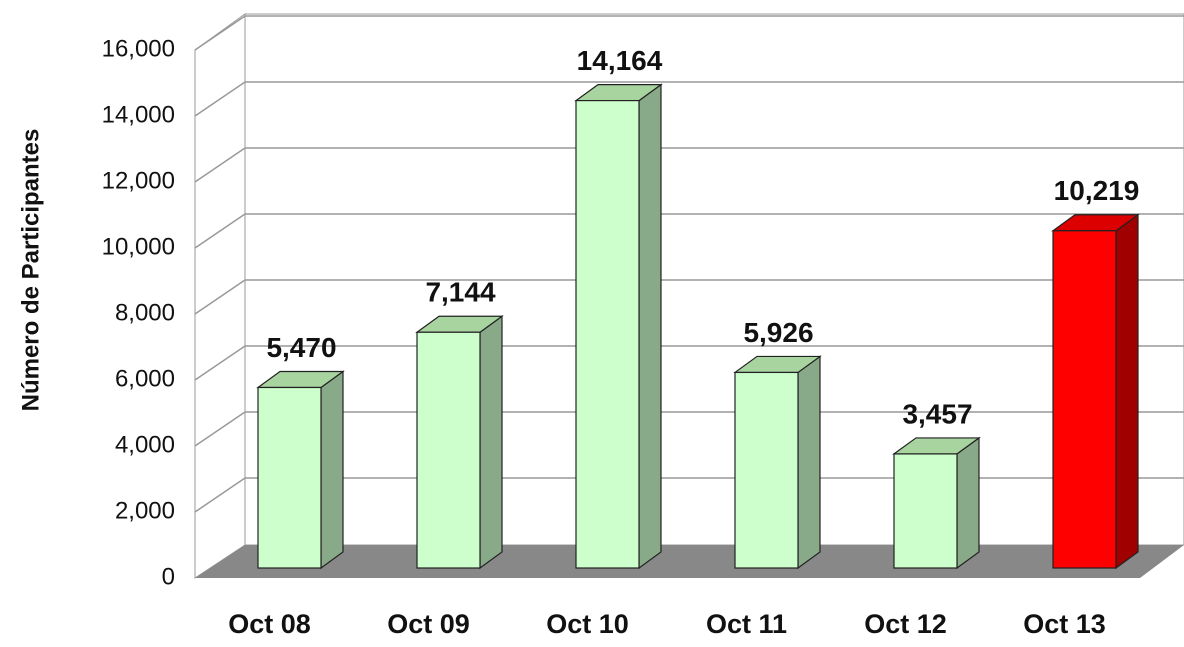 The height and width of the screenshot is (647, 1184). What do you see at coordinates (1097, 190) in the screenshot?
I see `value-label: 10,219` at bounding box center [1097, 190].